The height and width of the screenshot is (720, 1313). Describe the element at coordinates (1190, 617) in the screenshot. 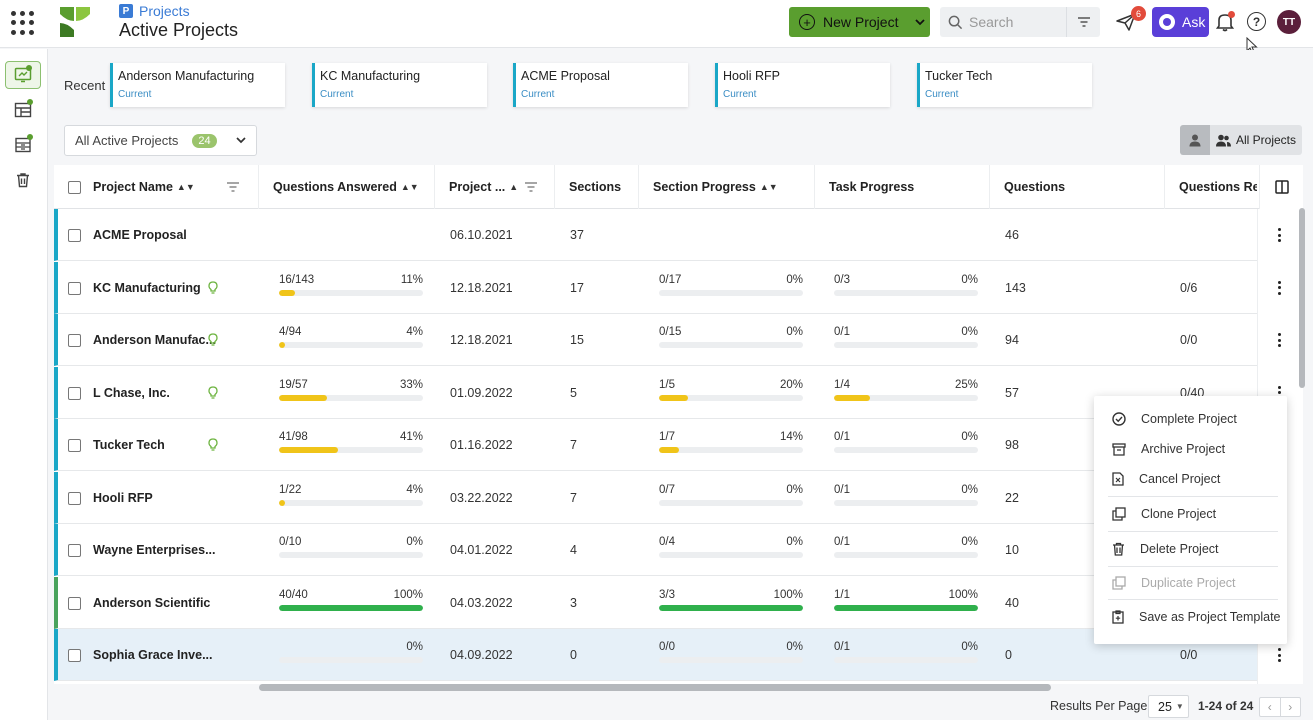

I see `menu-save-as-template: Save as Project Template` at that location.